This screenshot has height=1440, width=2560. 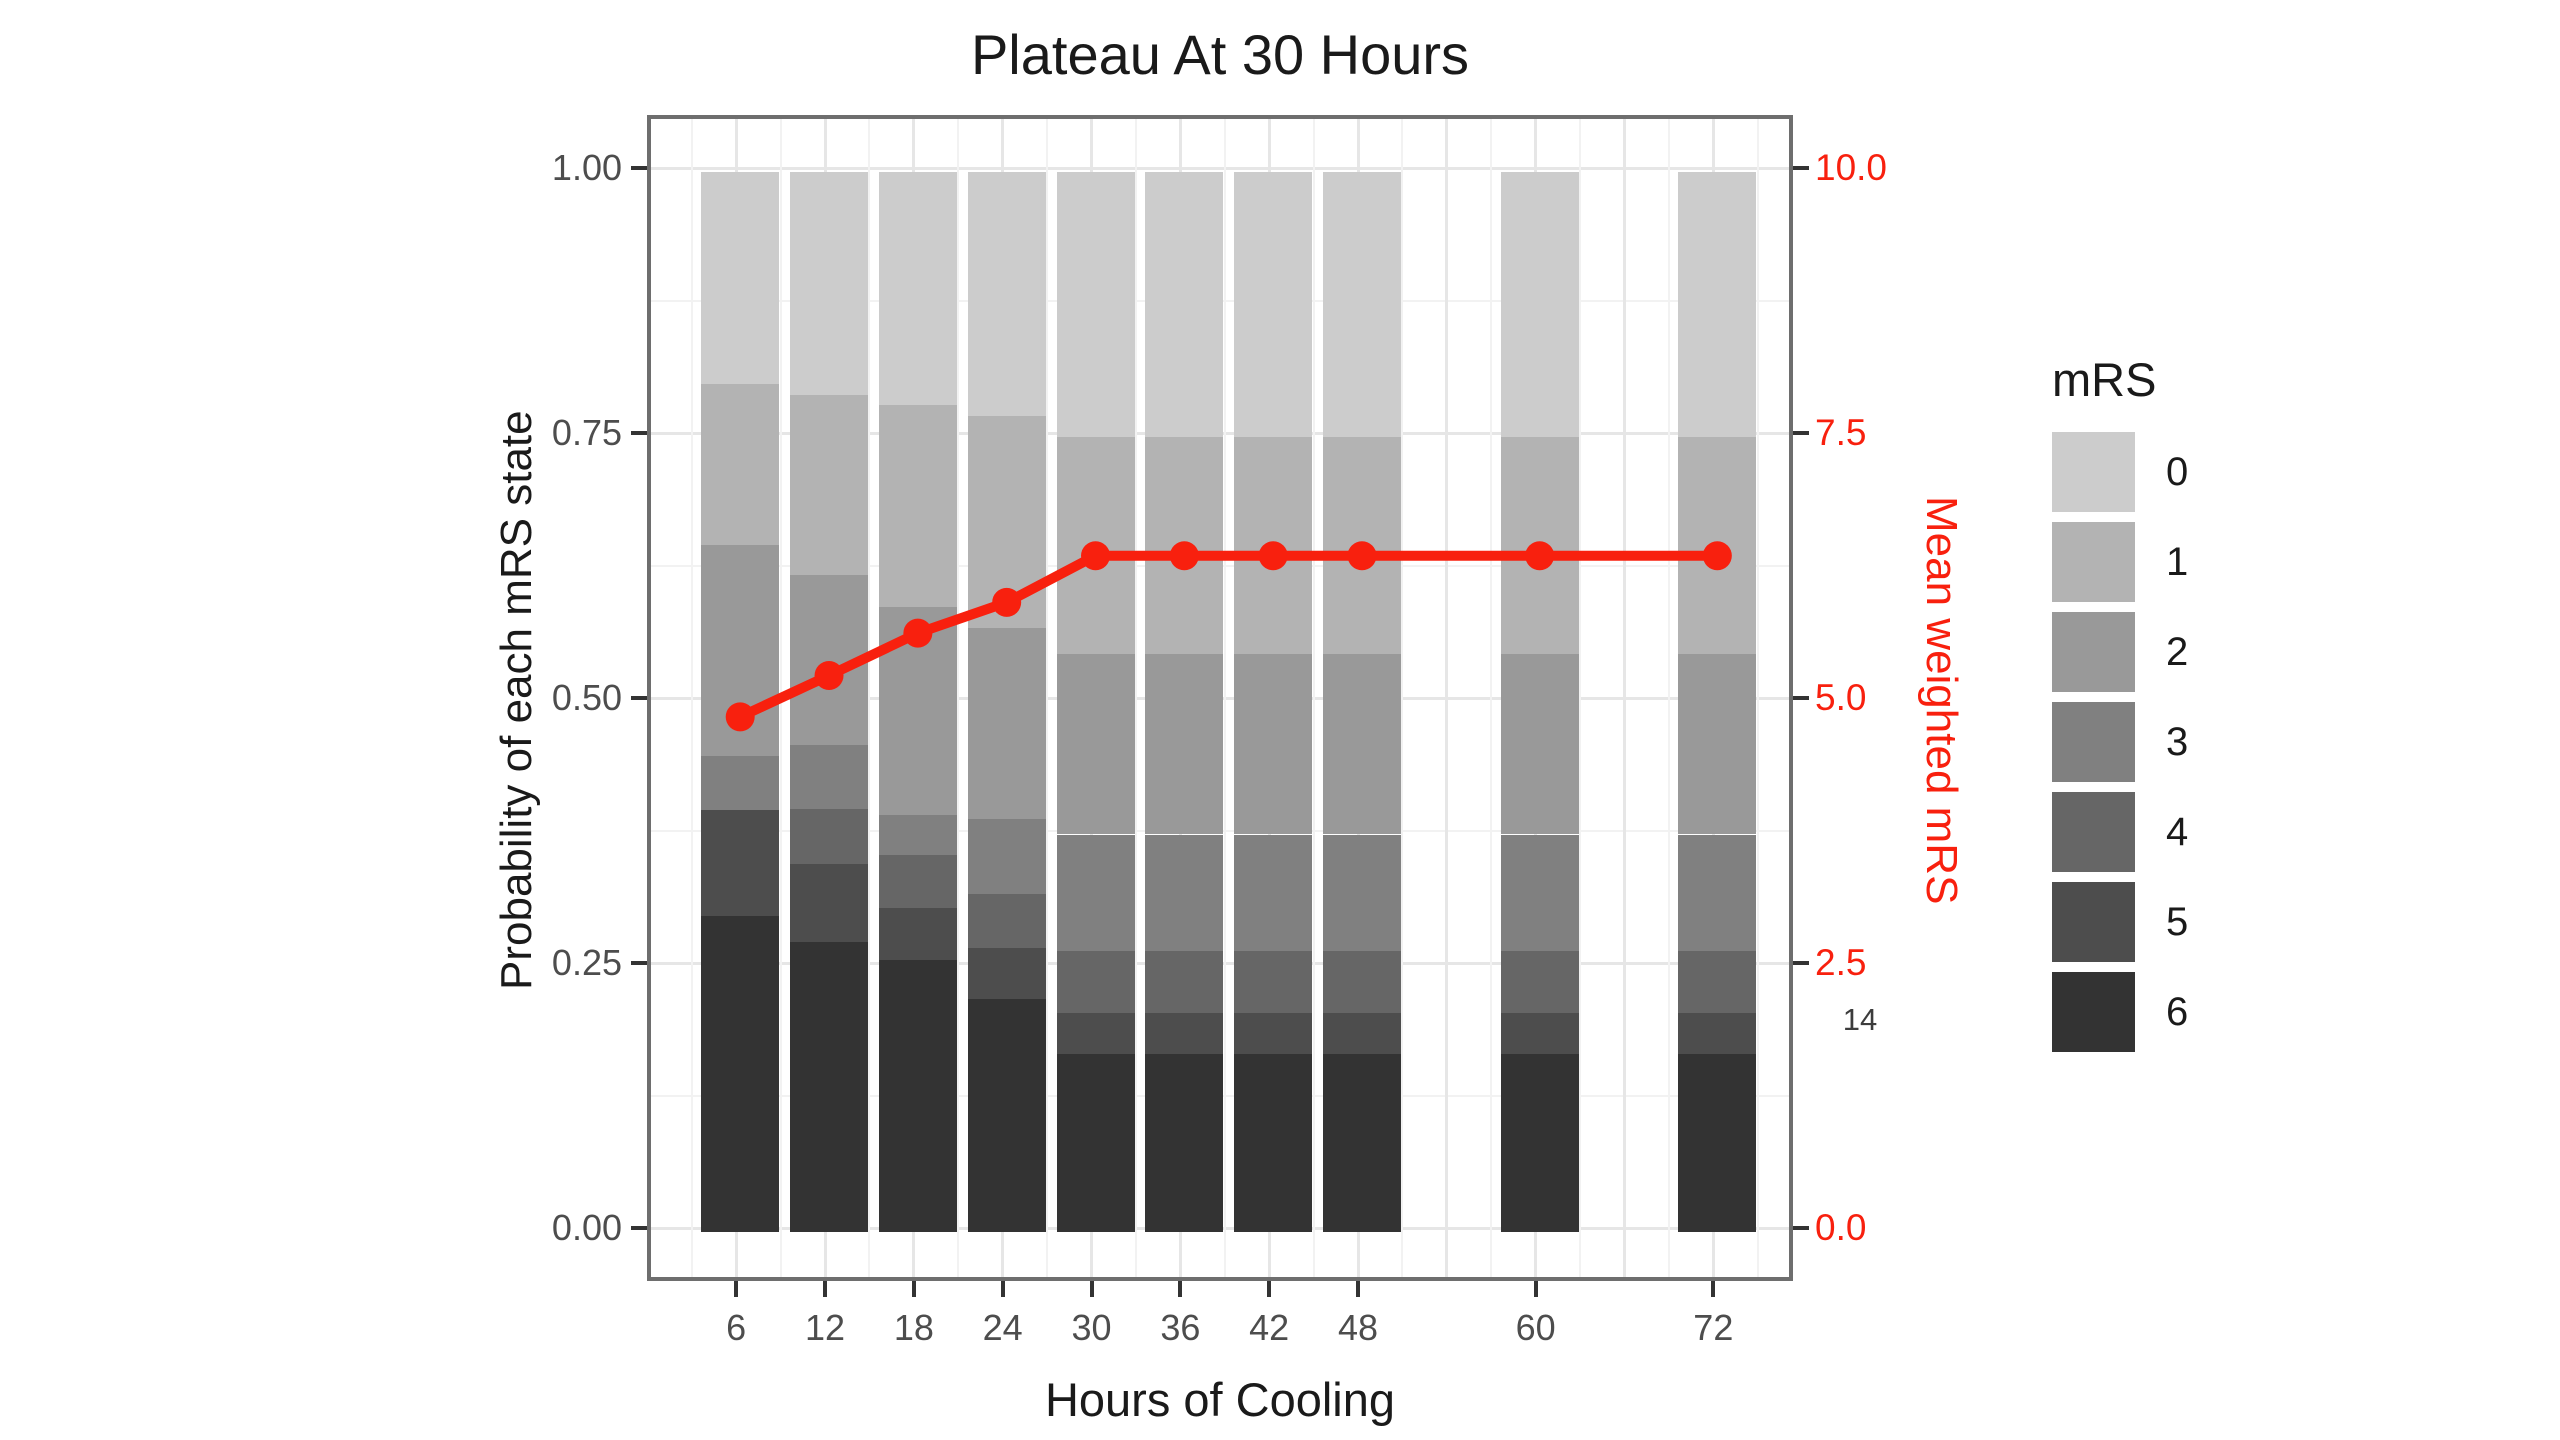 I want to click on y-axis-tick-label-left: 0.25, so click(x=586, y=962).